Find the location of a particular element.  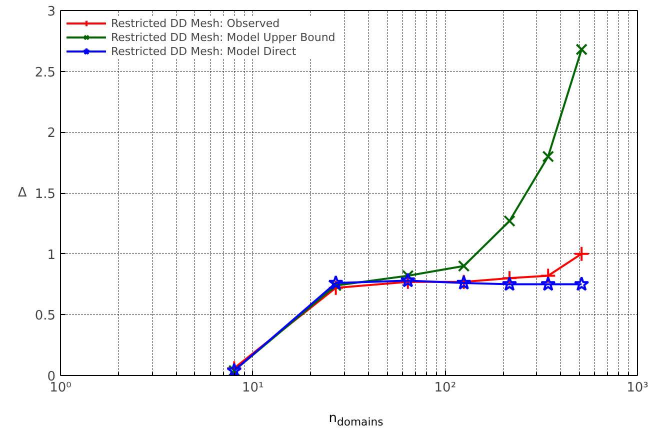

y-tick-label: 3 is located at coordinates (51, 12).